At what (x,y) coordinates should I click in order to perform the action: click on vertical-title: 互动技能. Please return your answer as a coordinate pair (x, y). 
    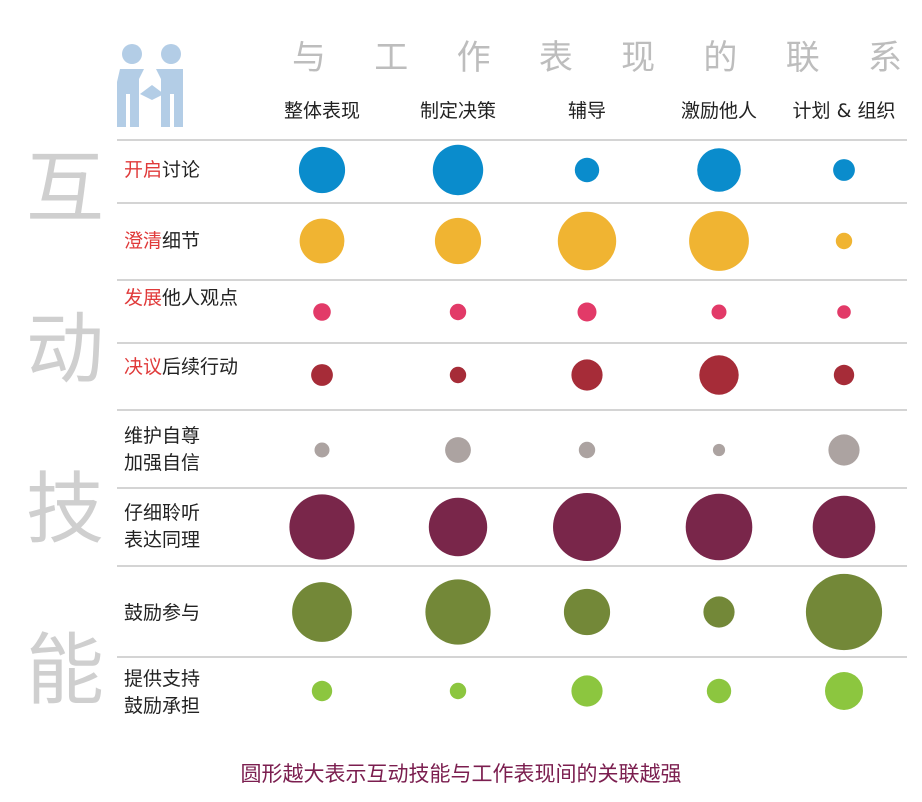
    Looking at the image, I should click on (65, 430).